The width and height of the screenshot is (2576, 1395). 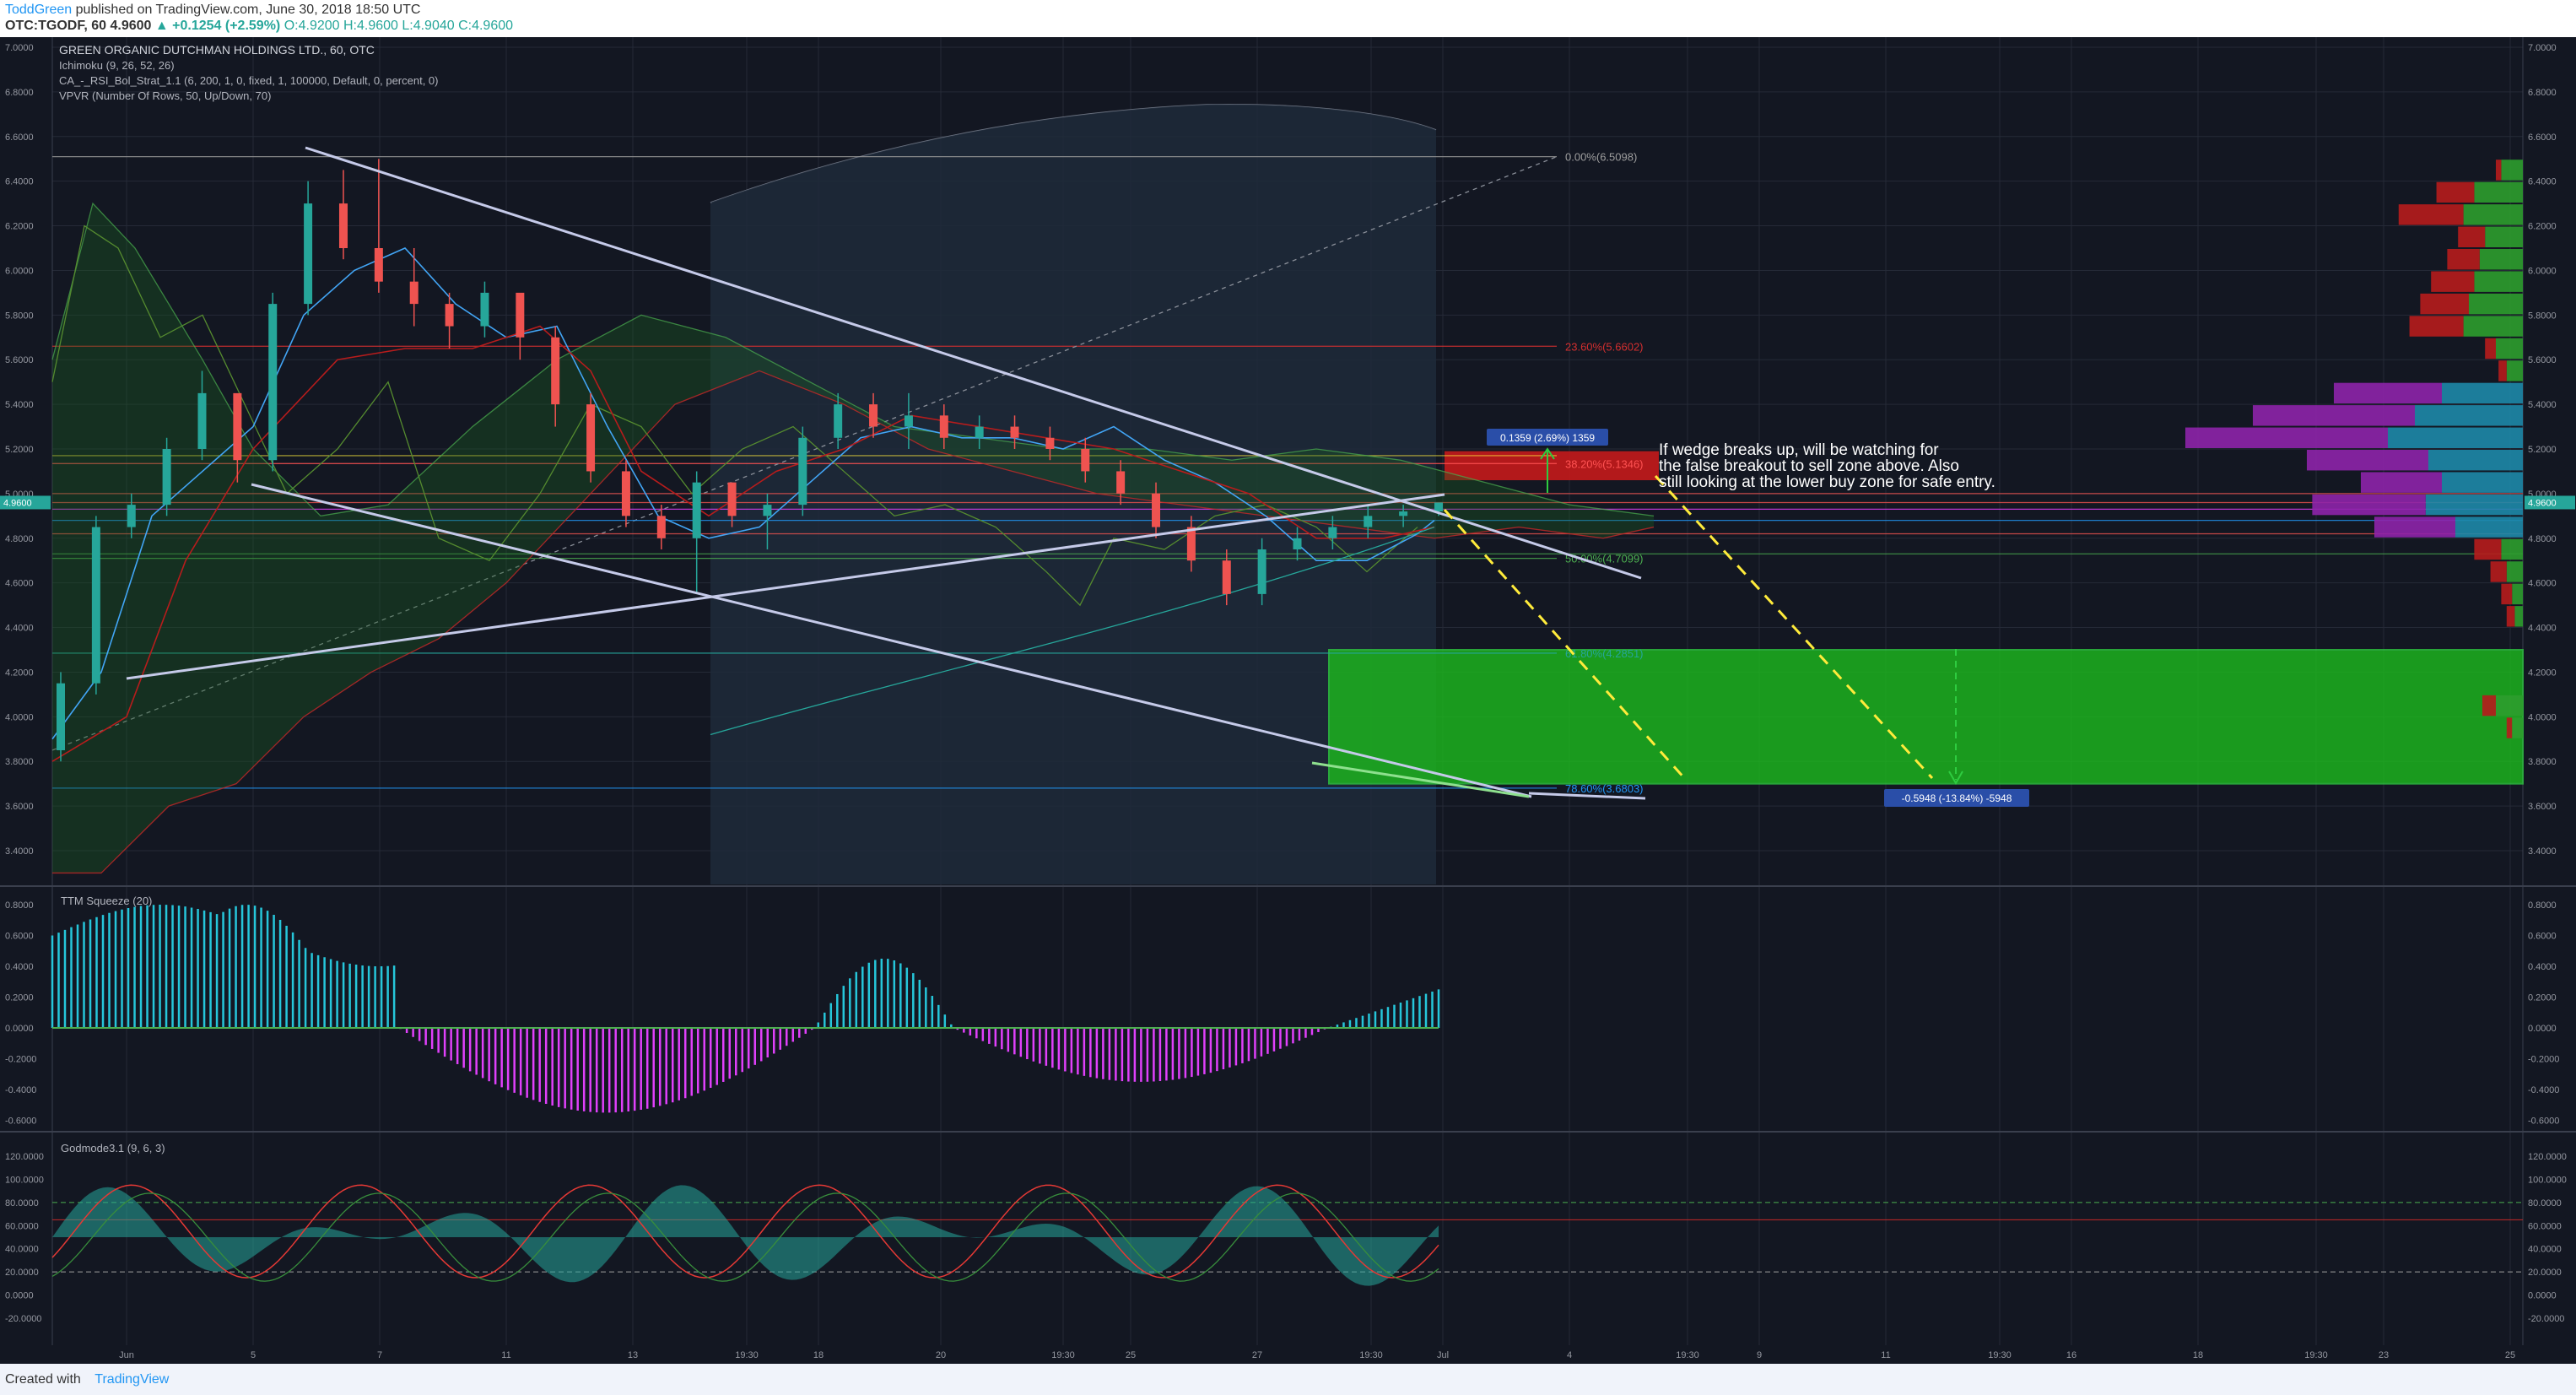 What do you see at coordinates (23, 1319) in the screenshot?
I see `god-tick-left: -20.0000` at bounding box center [23, 1319].